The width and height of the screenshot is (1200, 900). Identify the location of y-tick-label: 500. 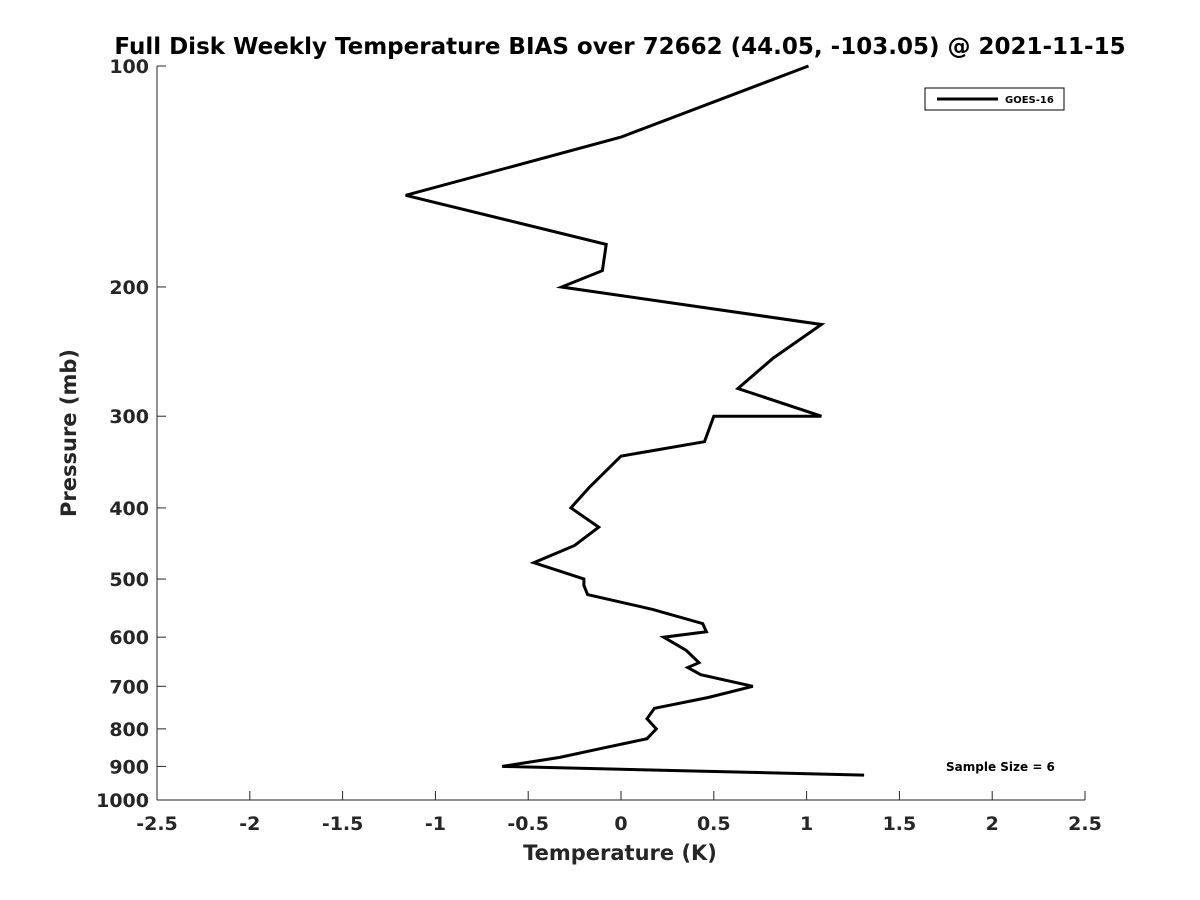
(129, 580).